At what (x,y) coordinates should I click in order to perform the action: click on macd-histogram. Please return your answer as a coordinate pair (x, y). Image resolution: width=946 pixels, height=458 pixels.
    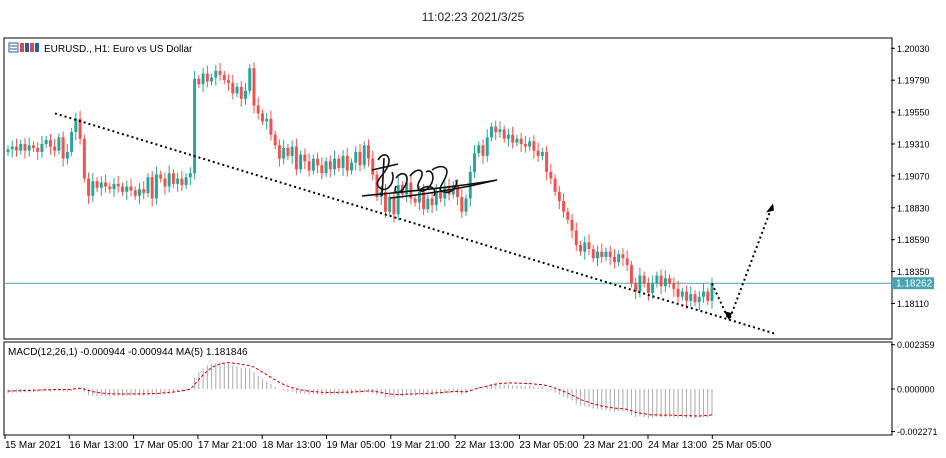
    Looking at the image, I should click on (360, 391).